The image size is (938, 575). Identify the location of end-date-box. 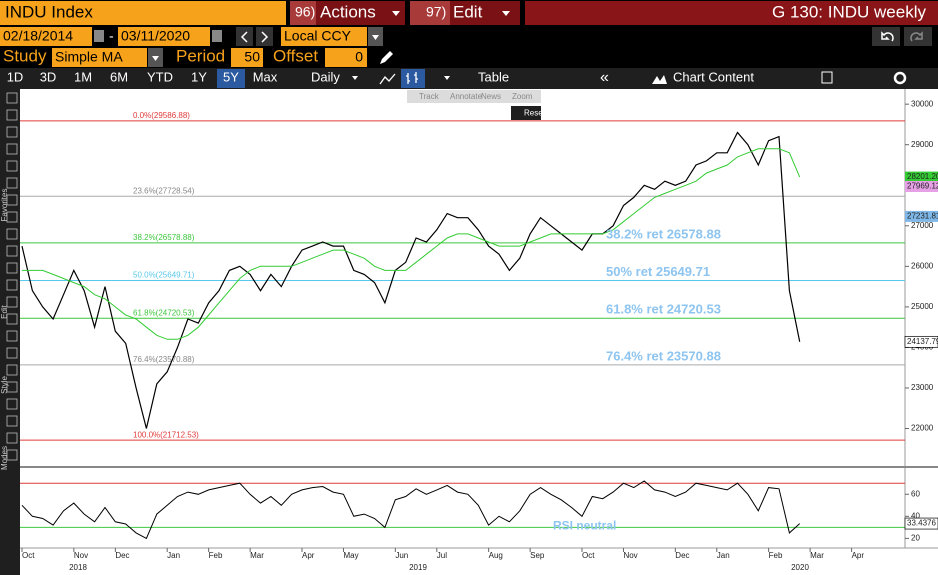
(164, 36).